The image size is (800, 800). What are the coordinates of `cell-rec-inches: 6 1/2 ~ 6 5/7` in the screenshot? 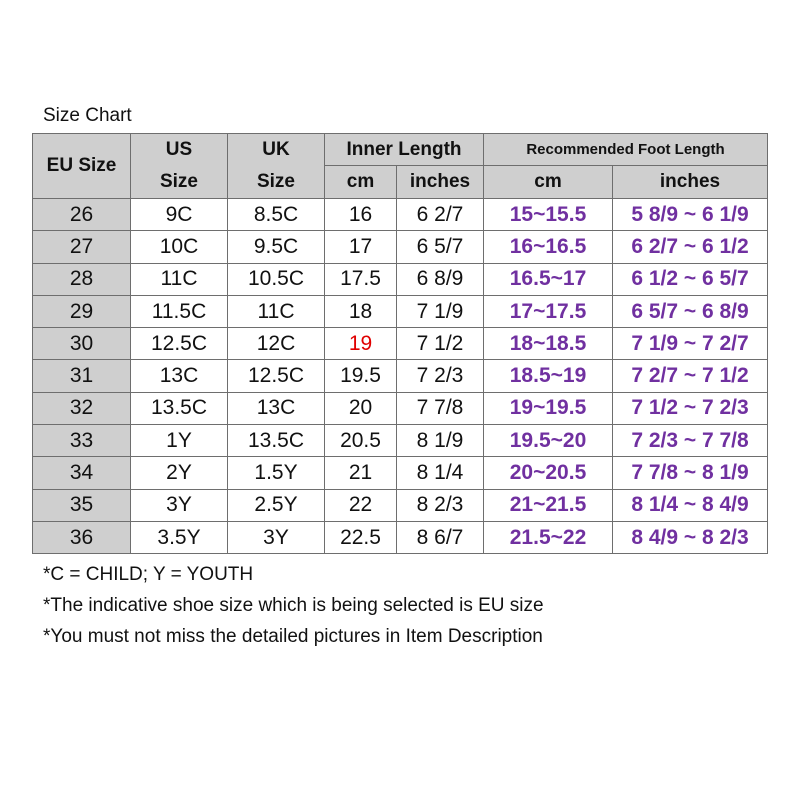 It's located at (690, 279).